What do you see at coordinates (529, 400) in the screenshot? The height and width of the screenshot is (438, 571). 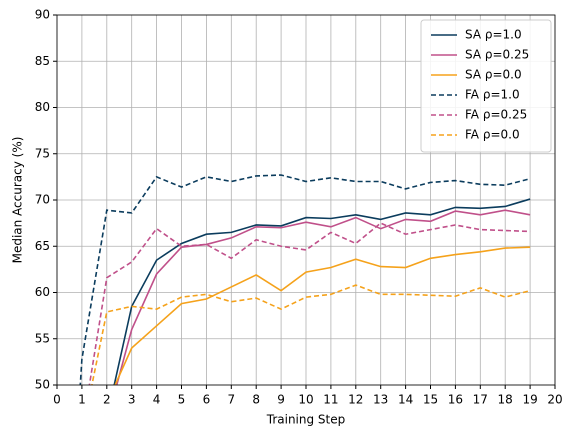 I see `x-tick-label: 19` at bounding box center [529, 400].